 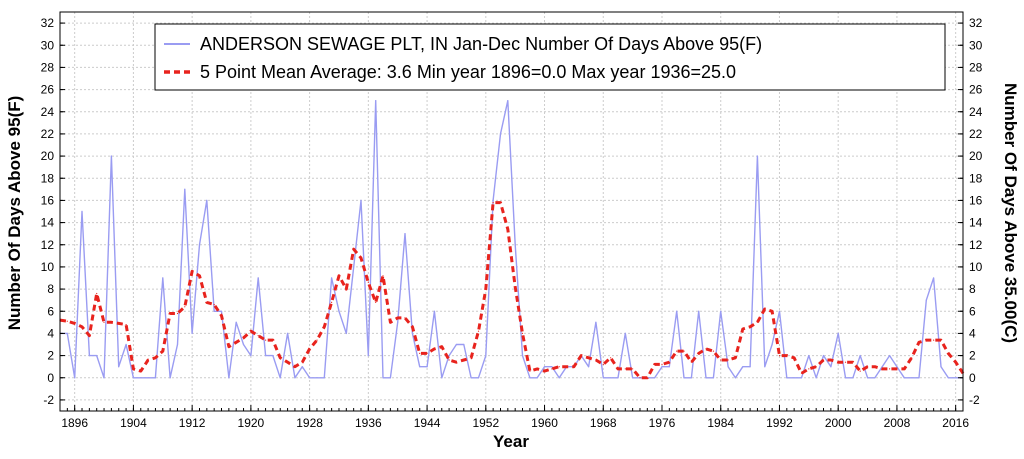 I want to click on x-tick-label: 1968, so click(x=603, y=423).